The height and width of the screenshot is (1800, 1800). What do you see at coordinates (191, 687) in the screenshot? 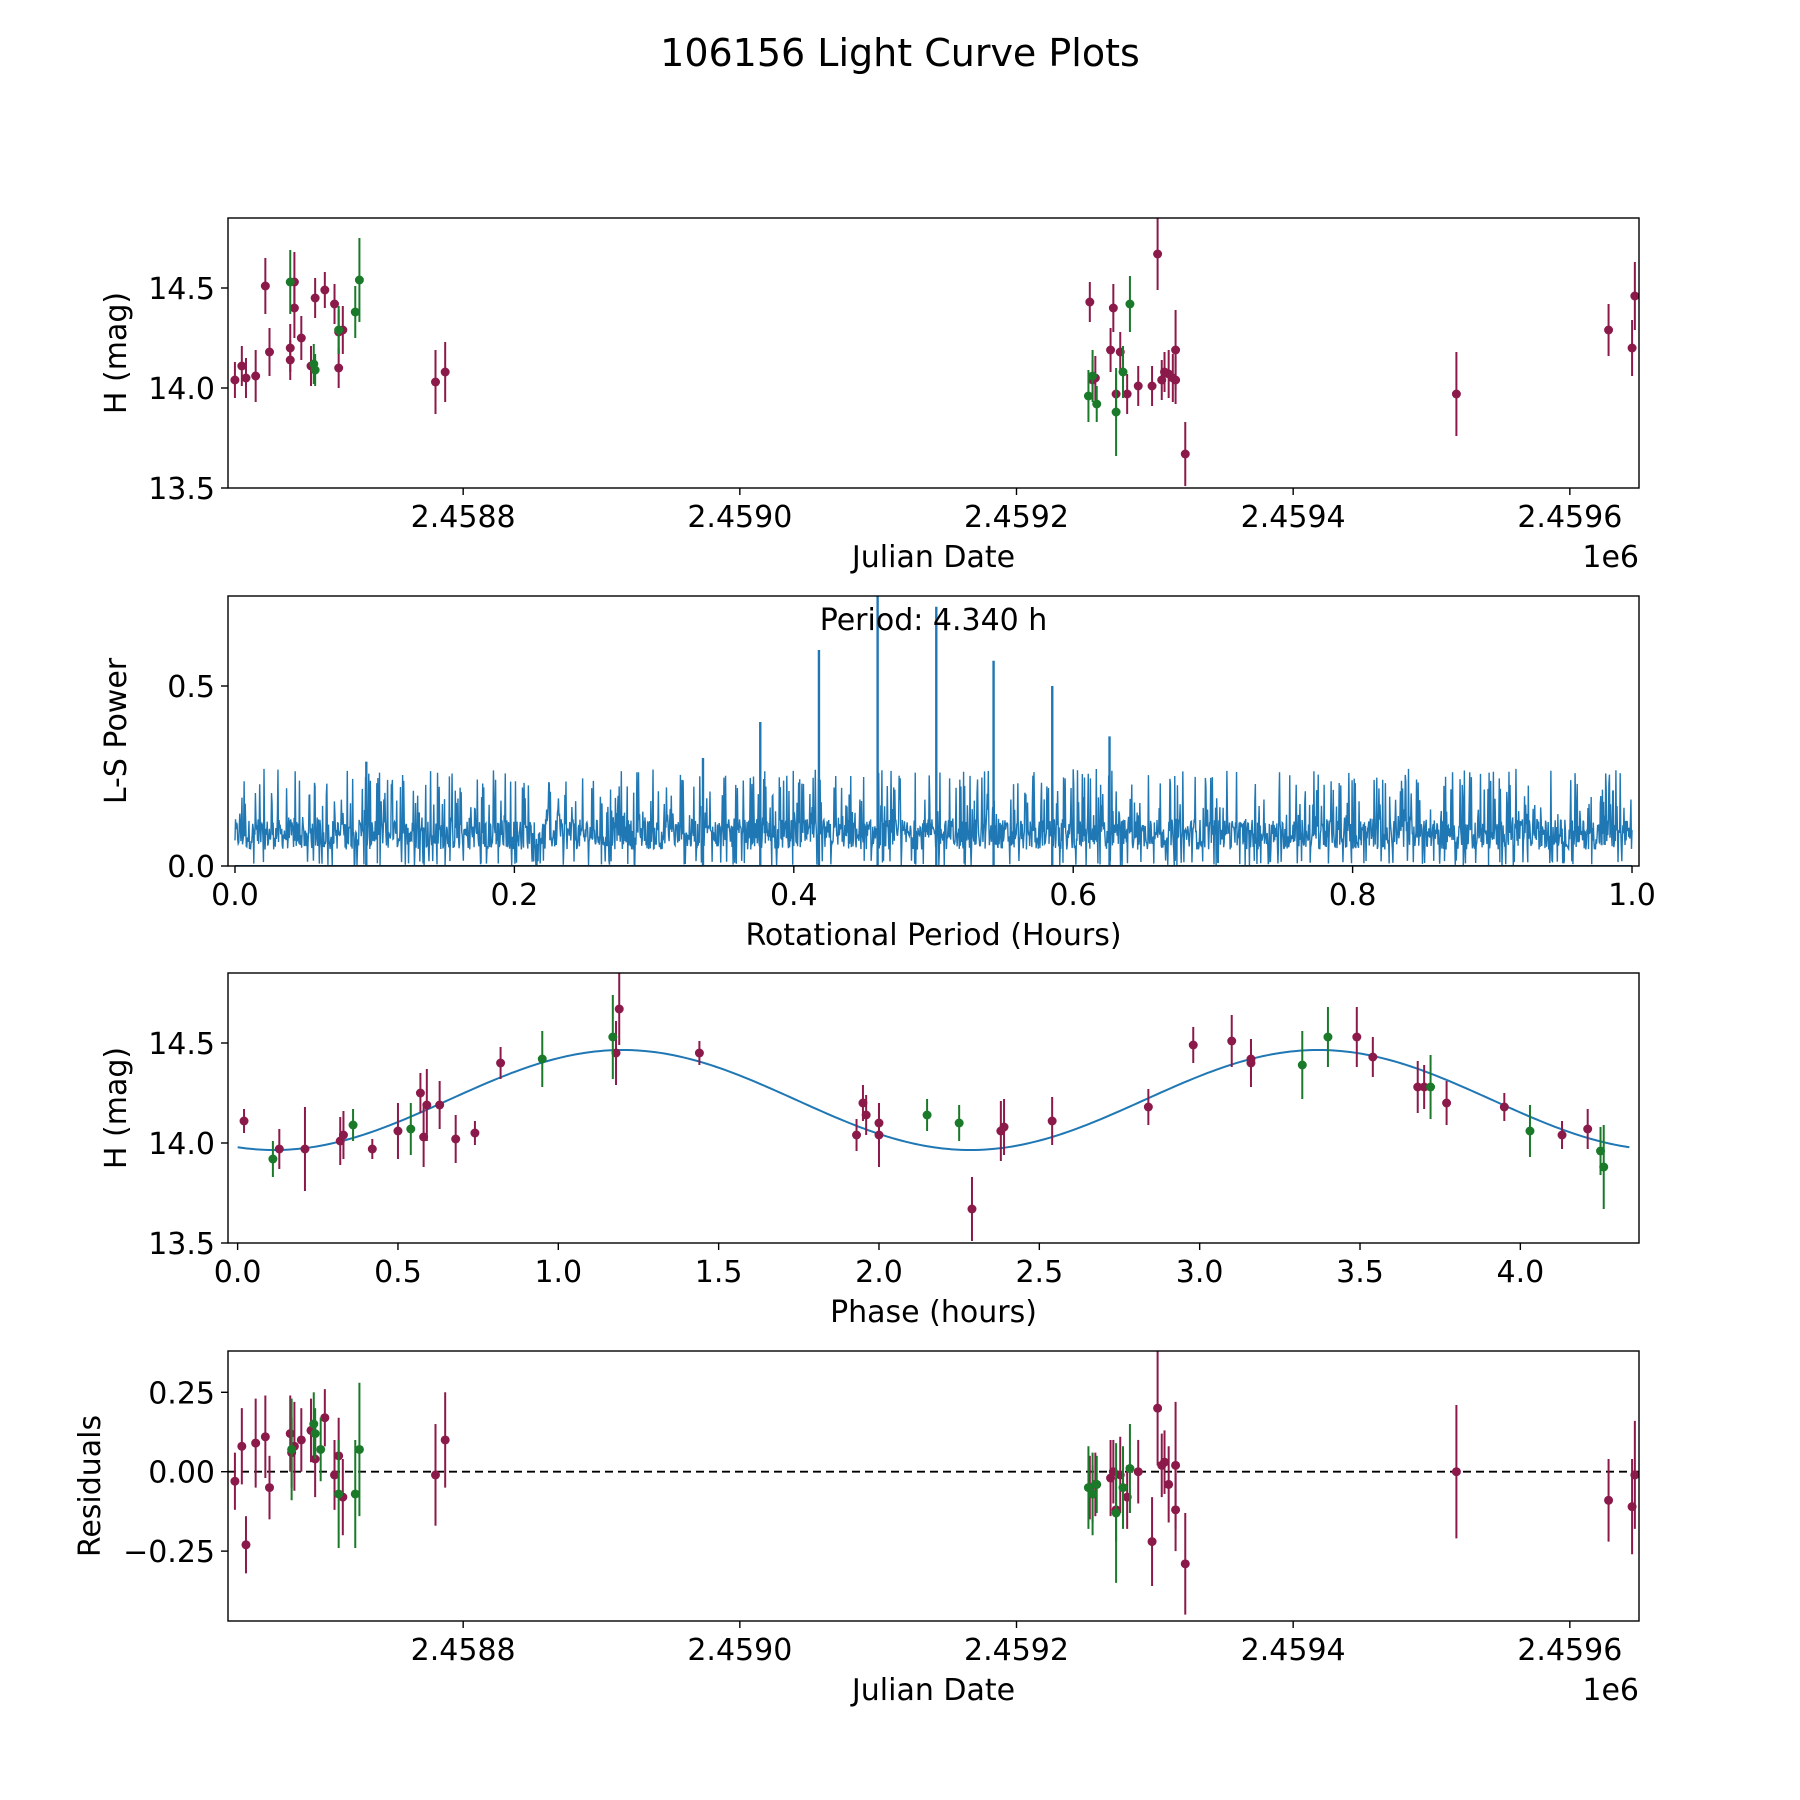
I see `periodogram-y-tick-label: 0.5` at bounding box center [191, 687].